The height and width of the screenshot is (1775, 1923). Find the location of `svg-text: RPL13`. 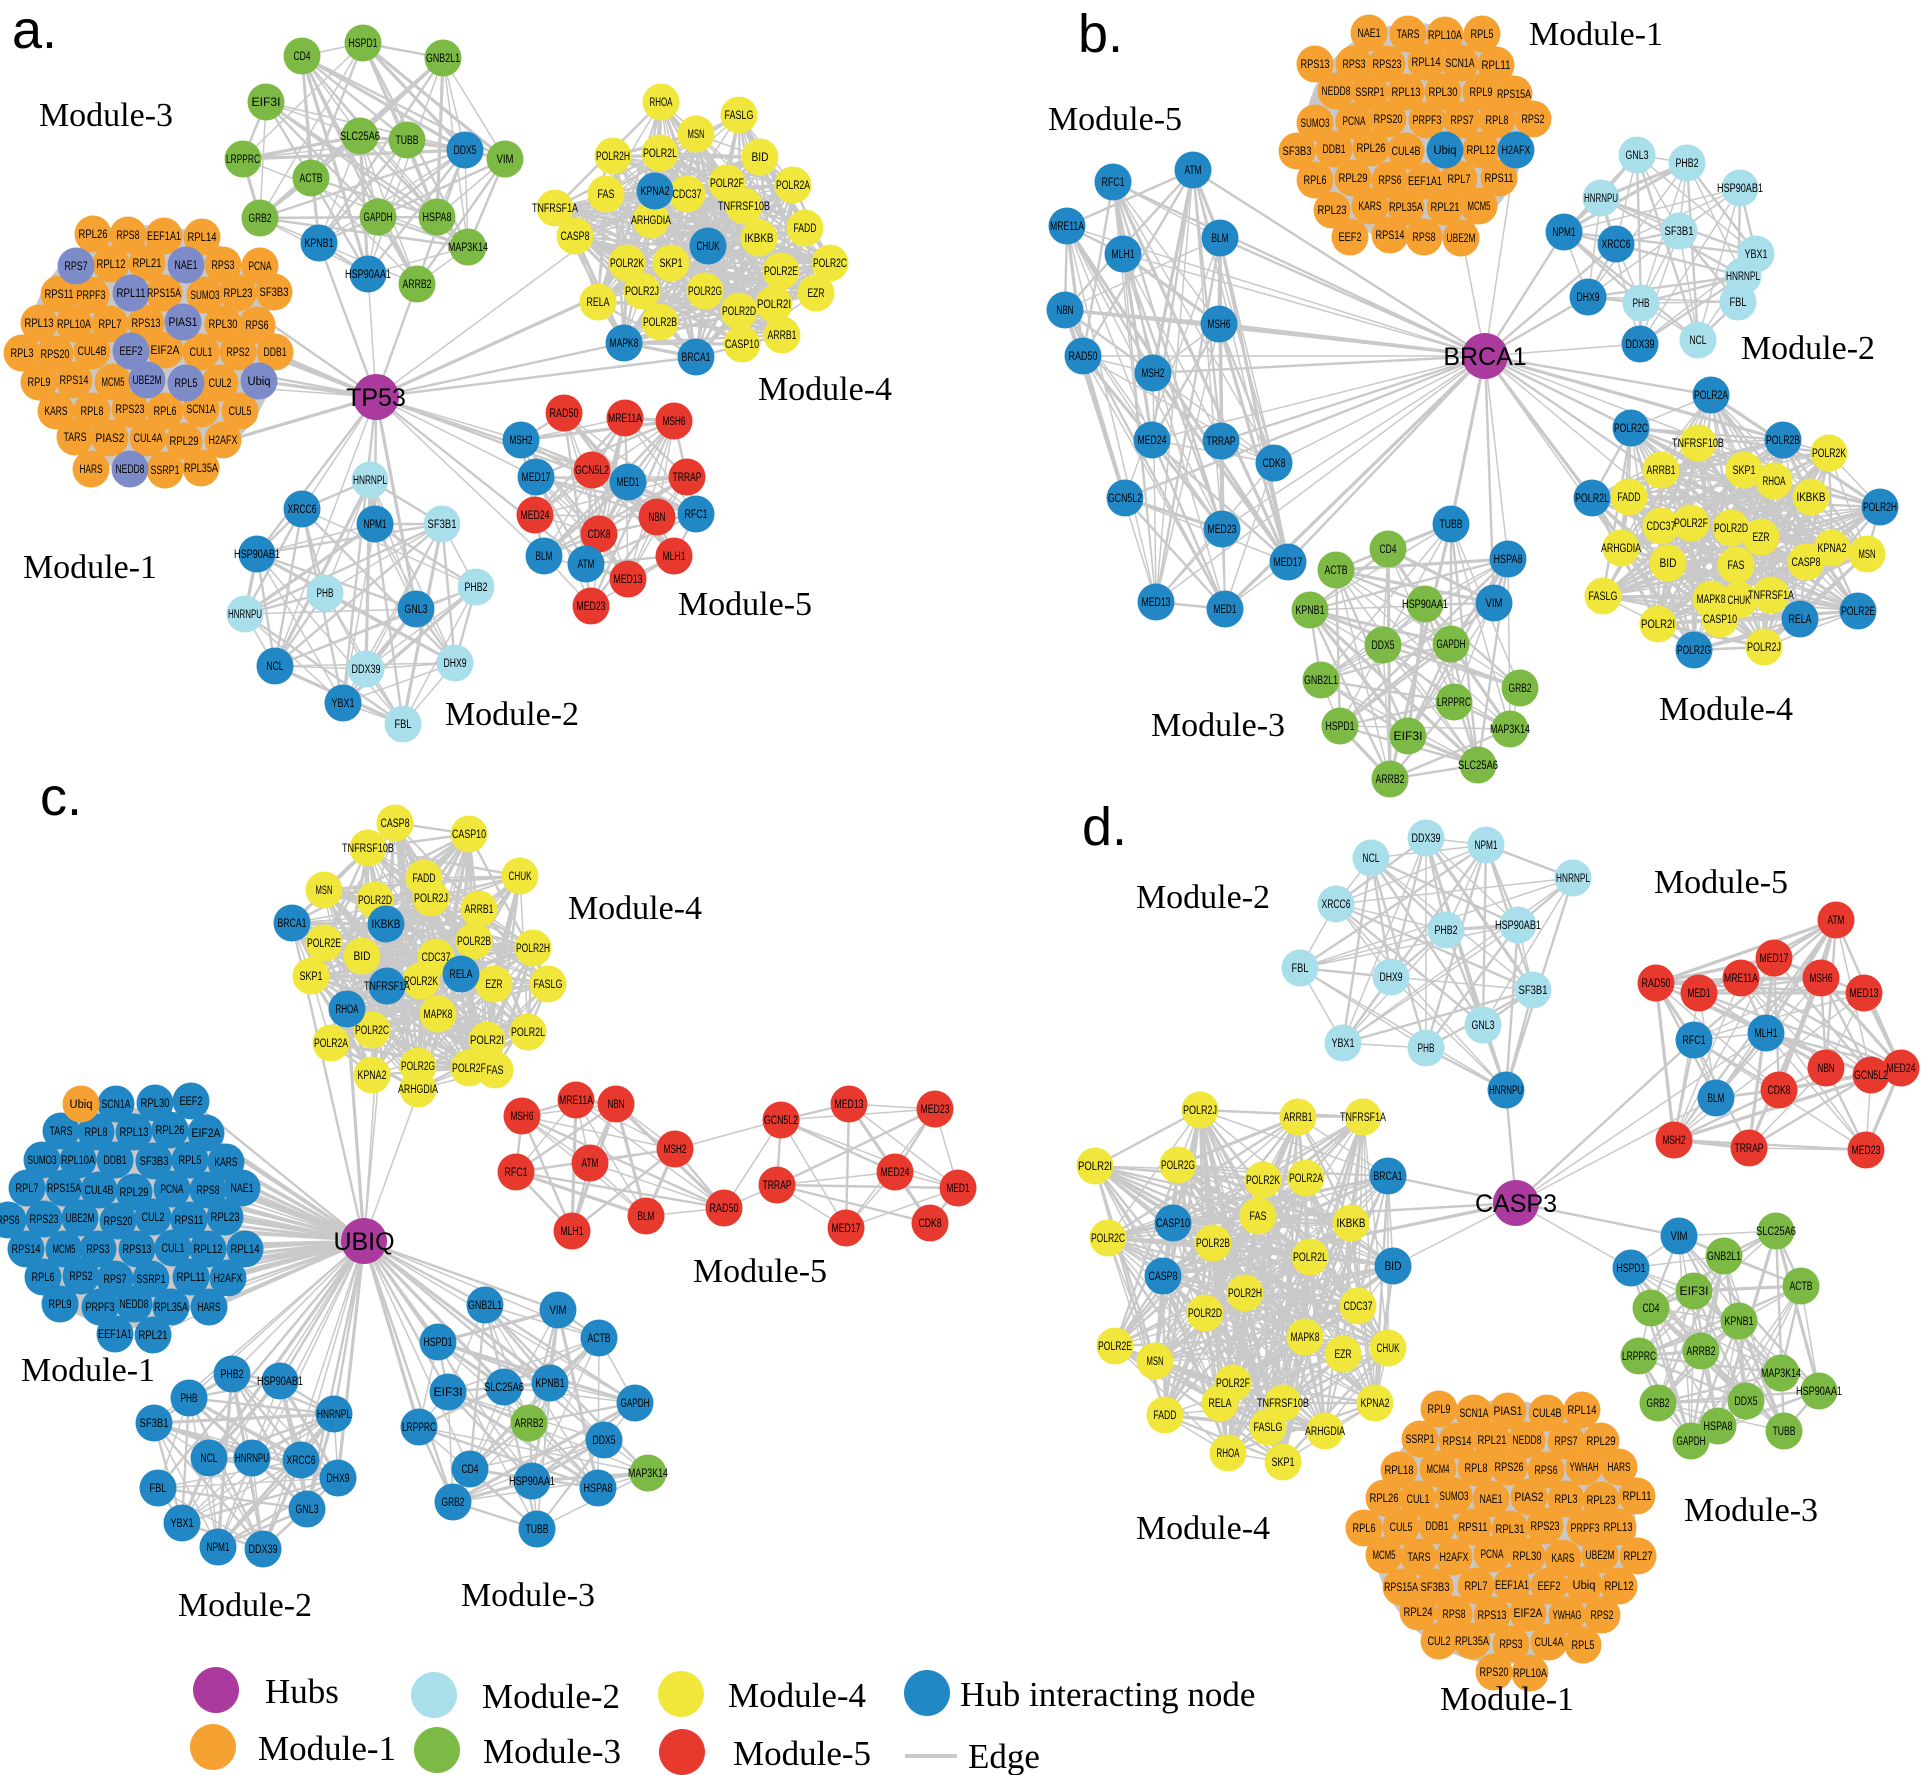

svg-text: RPL13 is located at coordinates (134, 1133).